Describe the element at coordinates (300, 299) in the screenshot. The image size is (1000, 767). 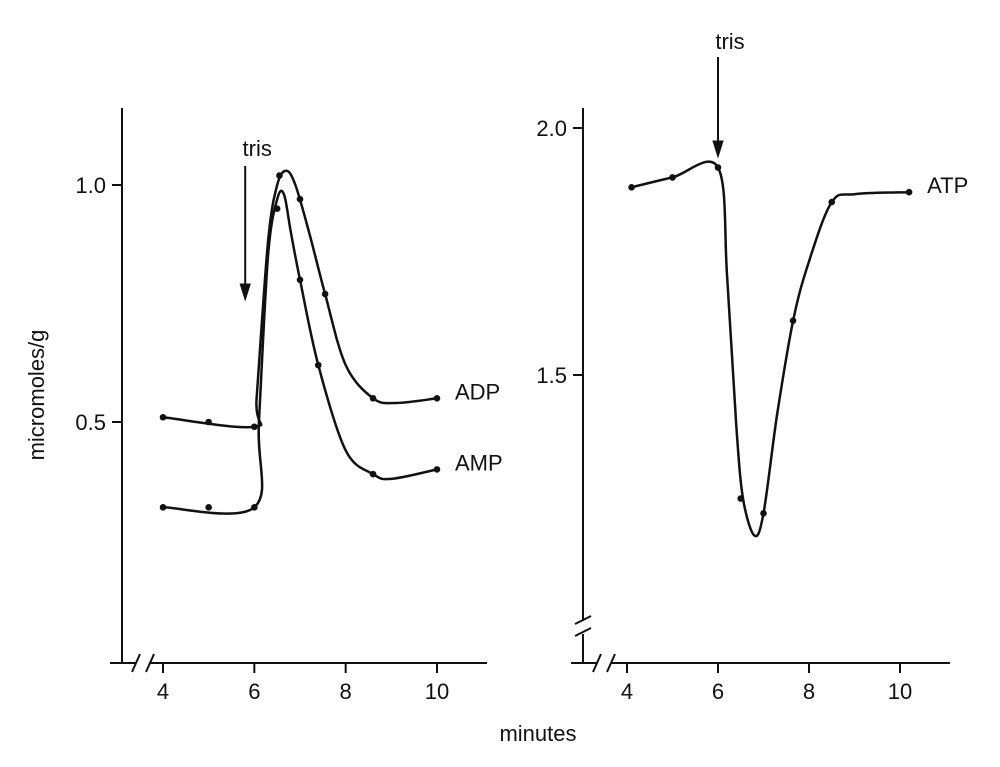
I see `series-line-adp` at that location.